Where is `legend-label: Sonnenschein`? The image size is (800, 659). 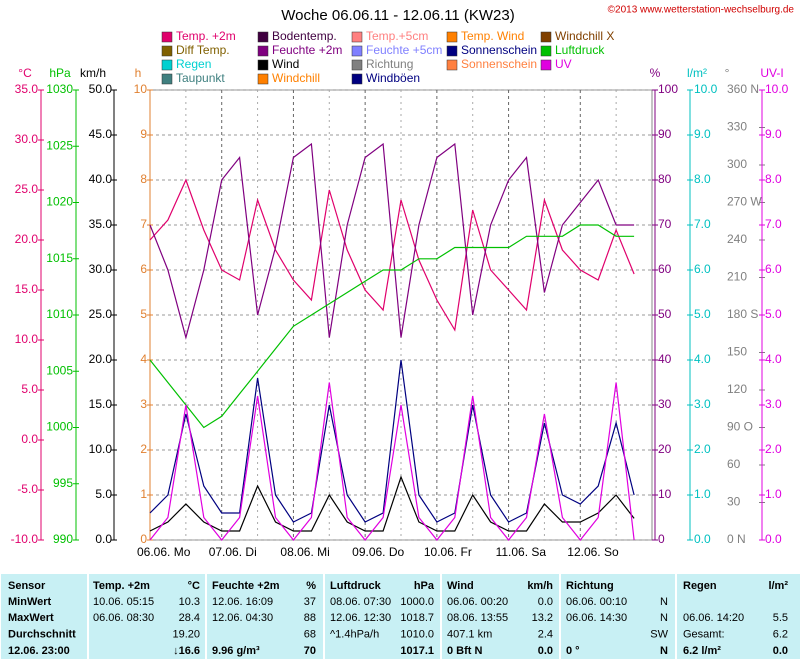
legend-label: Sonnenschein is located at coordinates (499, 64).